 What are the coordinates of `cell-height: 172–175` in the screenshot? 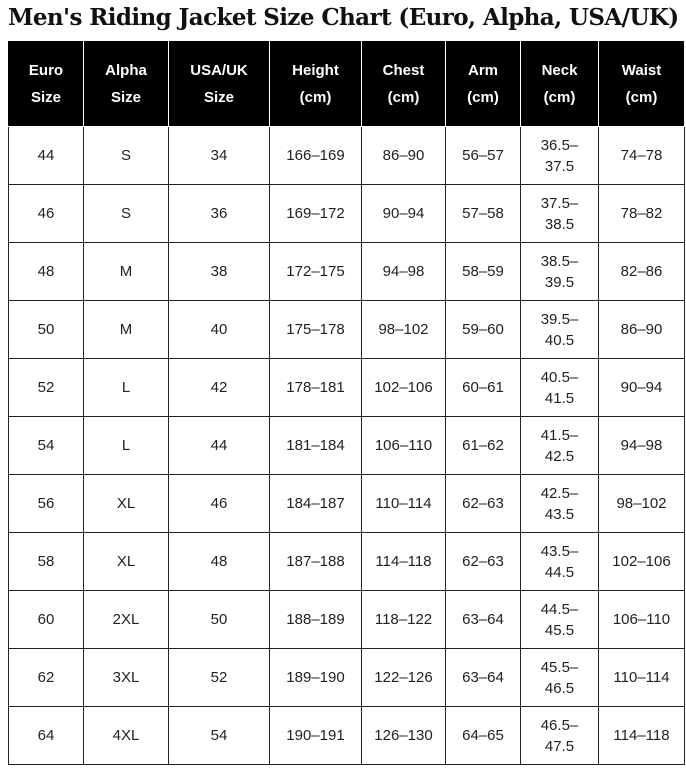 It's located at (315, 271).